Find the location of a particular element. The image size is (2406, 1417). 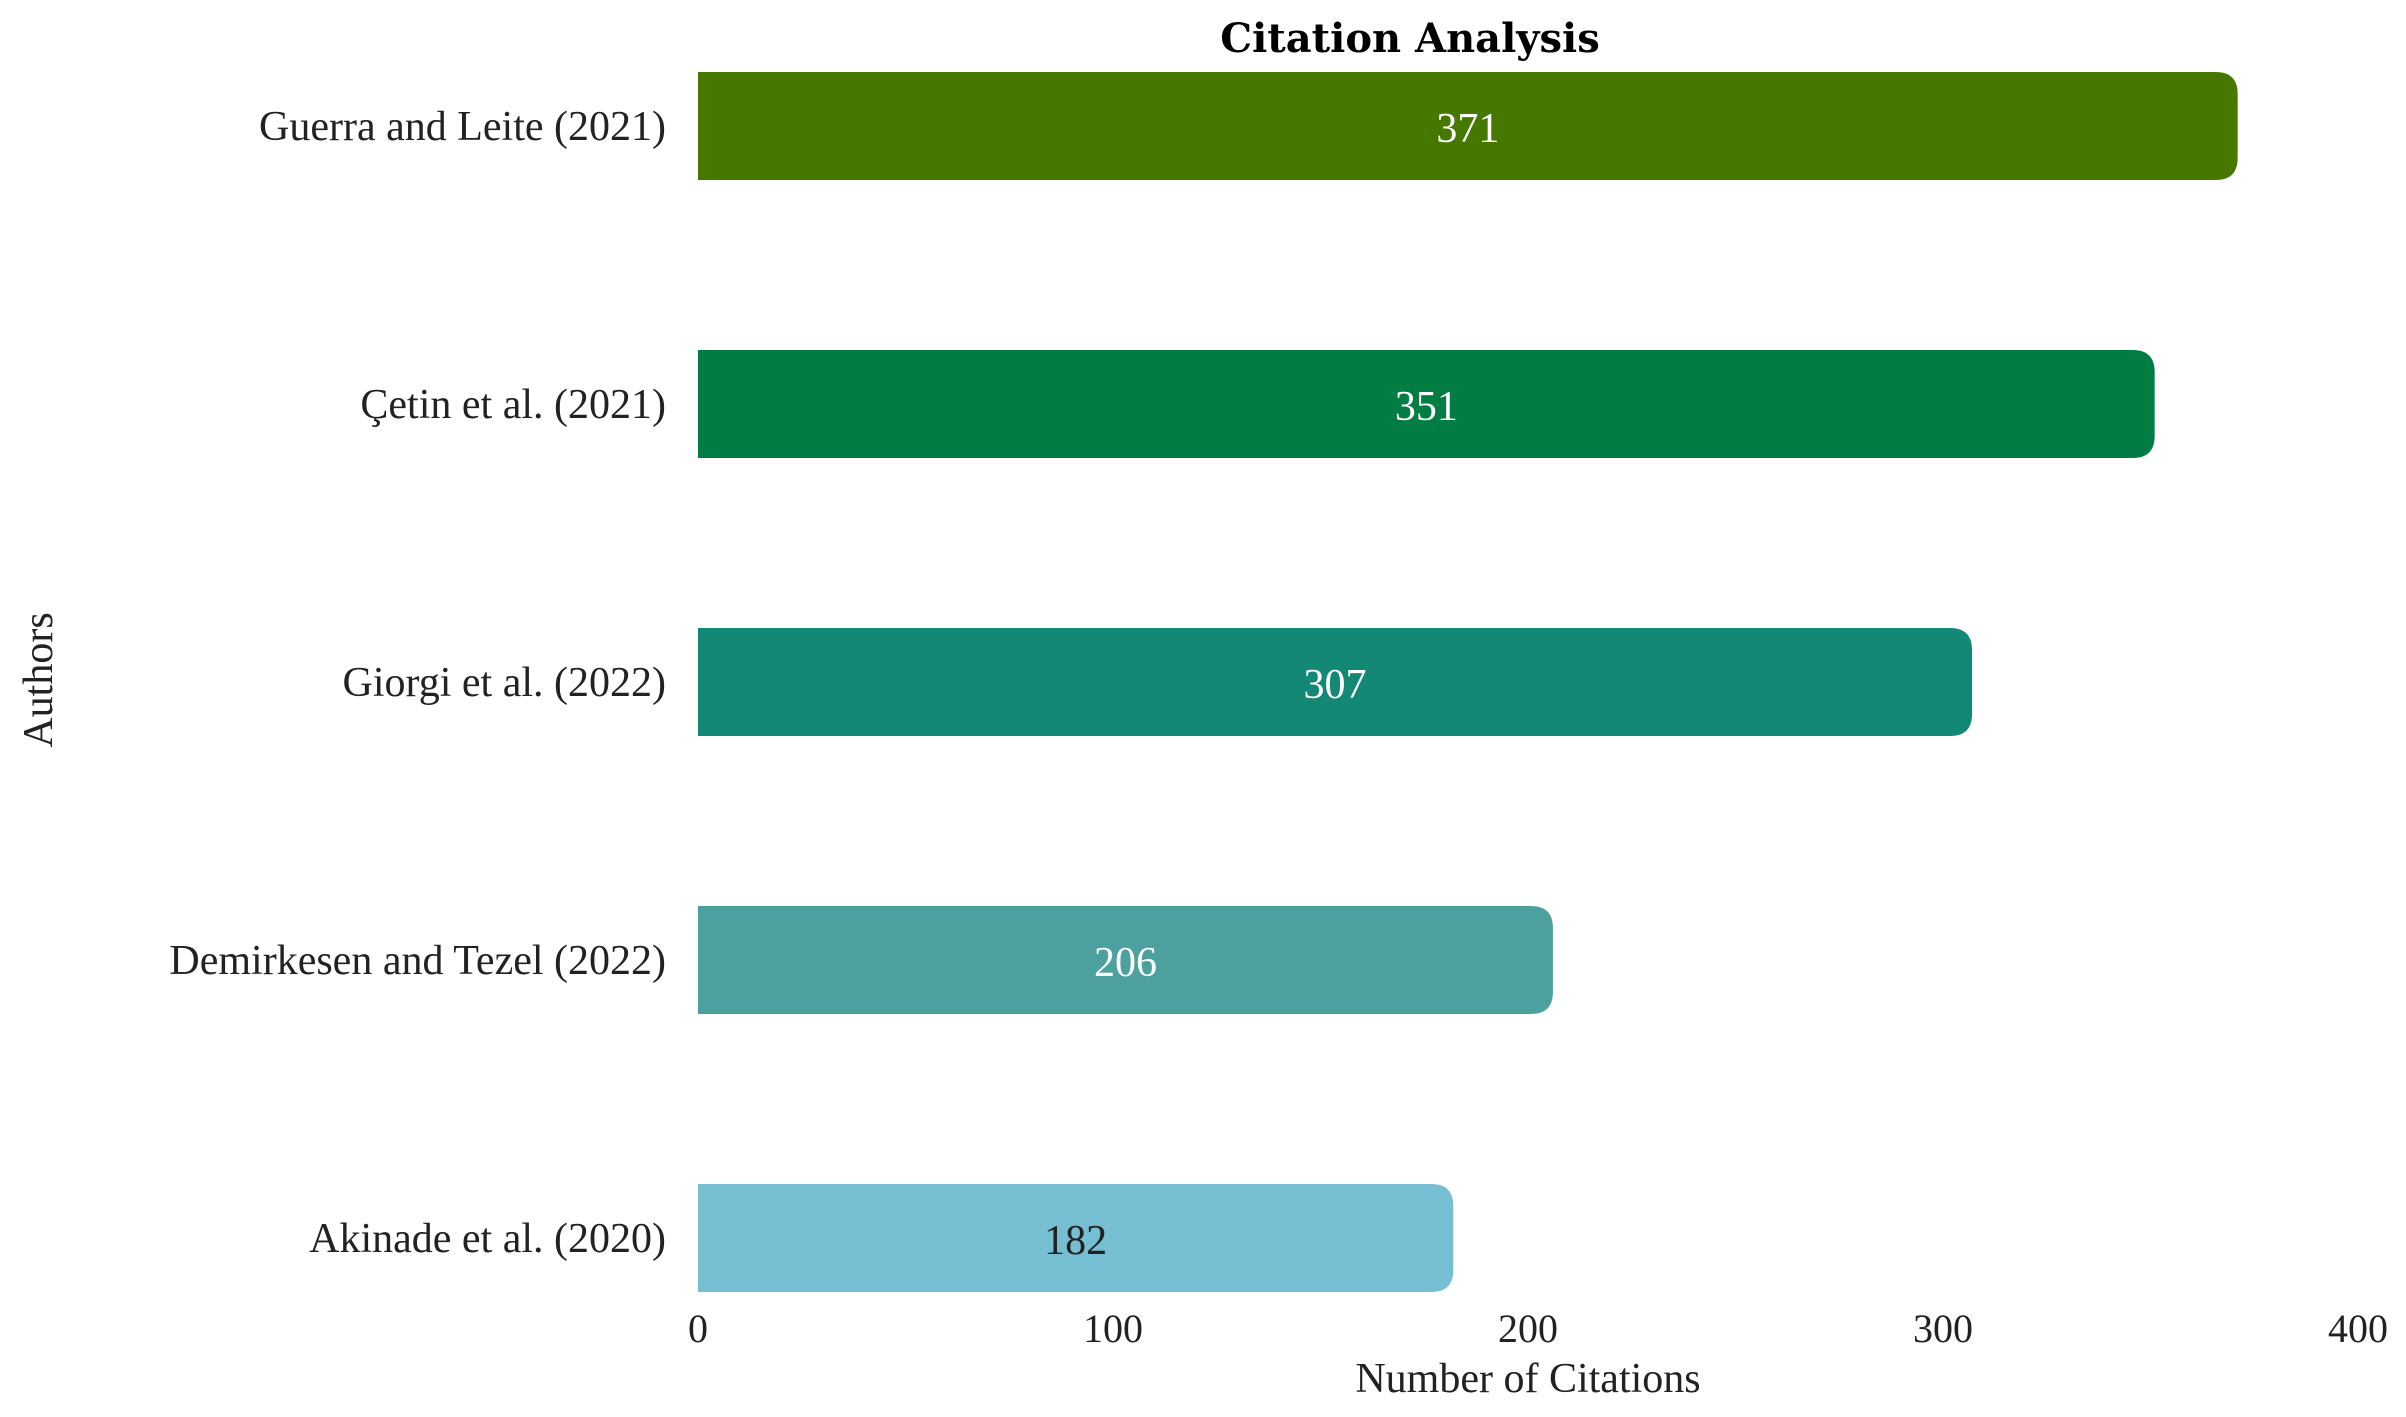

bar-cetin-et-al-2021 is located at coordinates (1426, 404).